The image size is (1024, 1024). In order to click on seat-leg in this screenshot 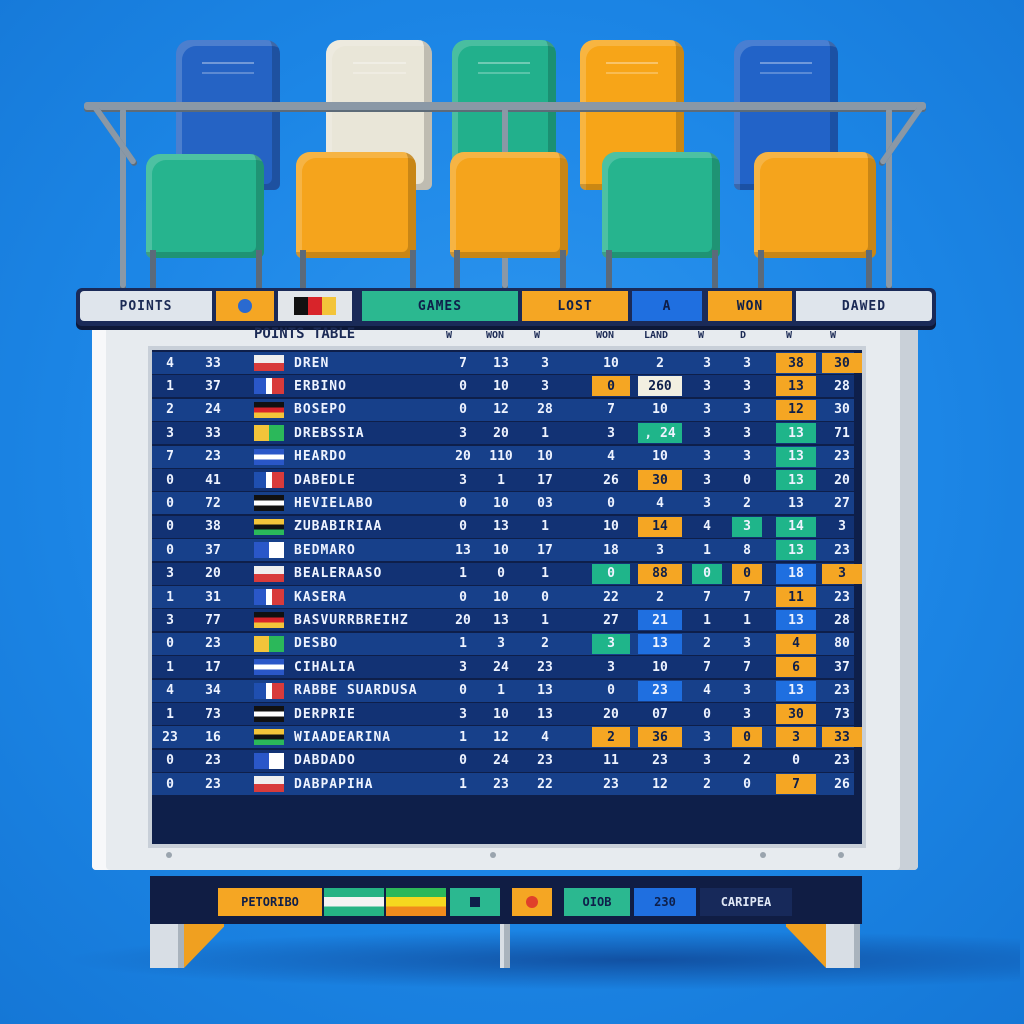, I will do `click(153, 270)`.